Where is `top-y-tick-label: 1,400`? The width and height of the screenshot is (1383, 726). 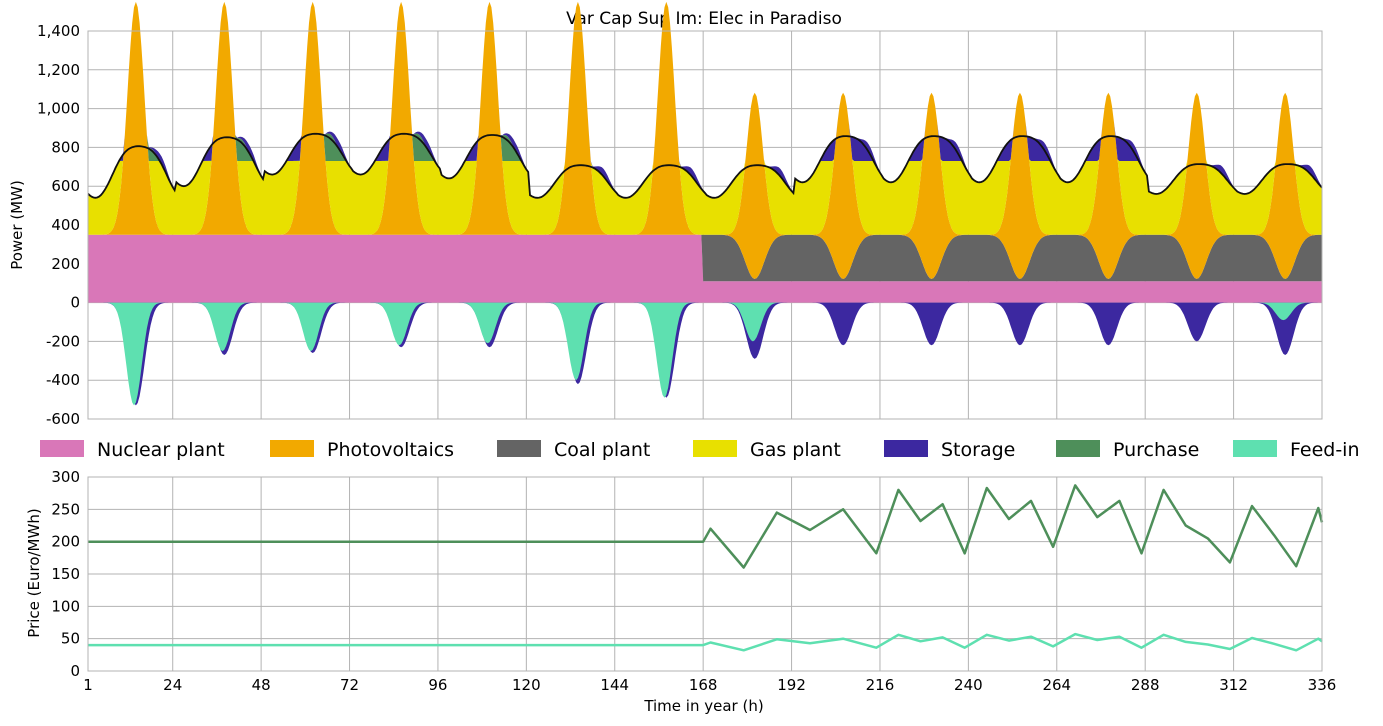
top-y-tick-label: 1,400 is located at coordinates (58, 31).